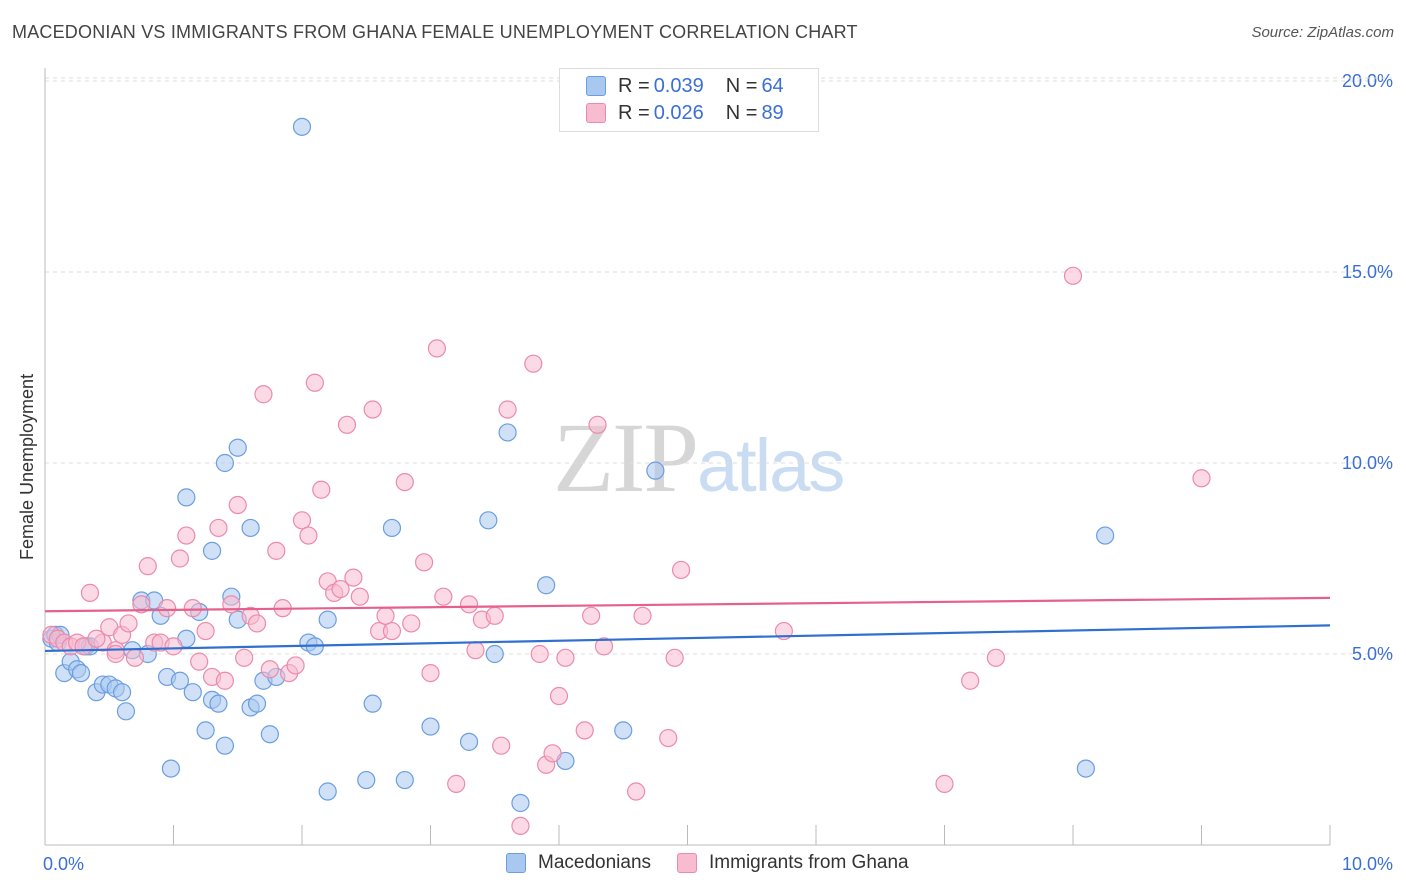  What do you see at coordinates (626, 457) in the screenshot?
I see `watermark-zip: ZIP` at bounding box center [626, 457].